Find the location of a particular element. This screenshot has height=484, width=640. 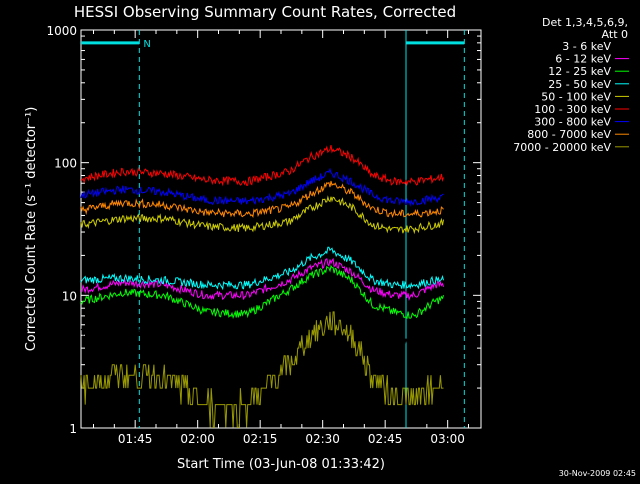

legend-entry-label: 300 - 800 keV is located at coordinates (572, 122).